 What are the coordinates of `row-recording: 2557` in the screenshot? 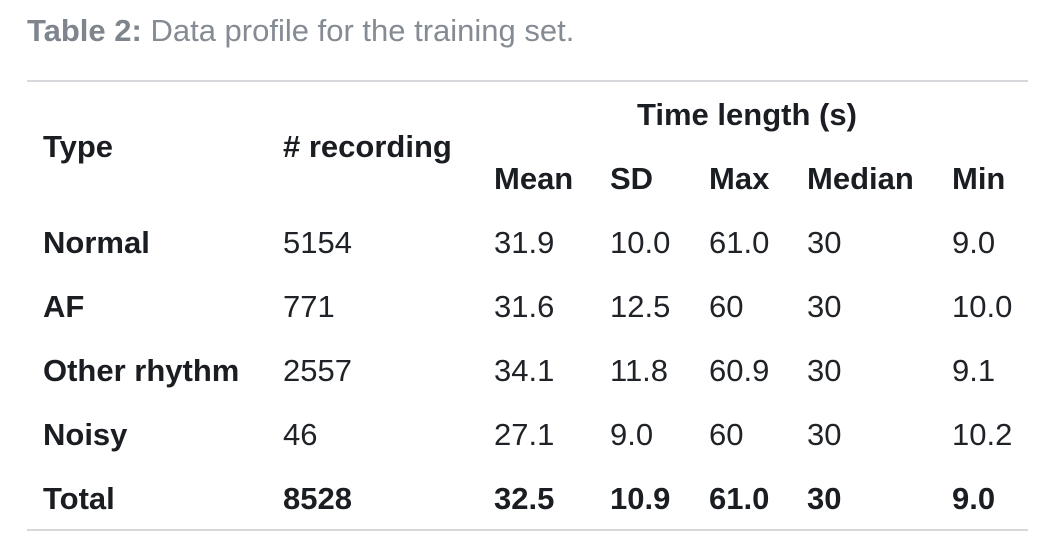 It's located at (317, 370).